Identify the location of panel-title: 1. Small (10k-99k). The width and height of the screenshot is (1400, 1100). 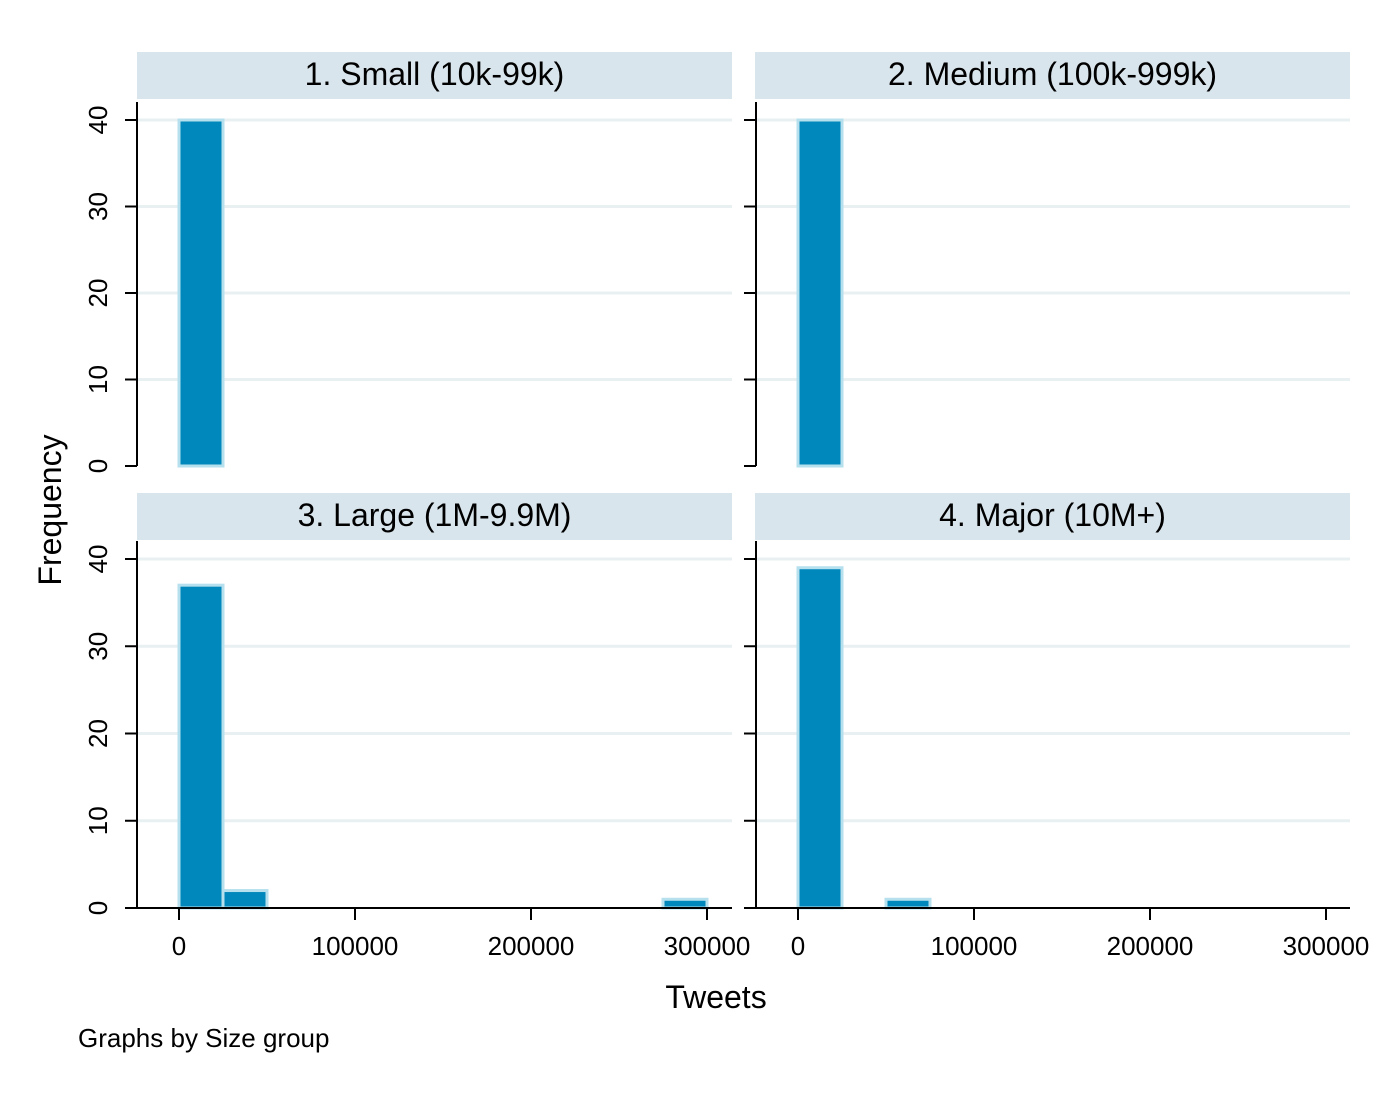
(435, 74).